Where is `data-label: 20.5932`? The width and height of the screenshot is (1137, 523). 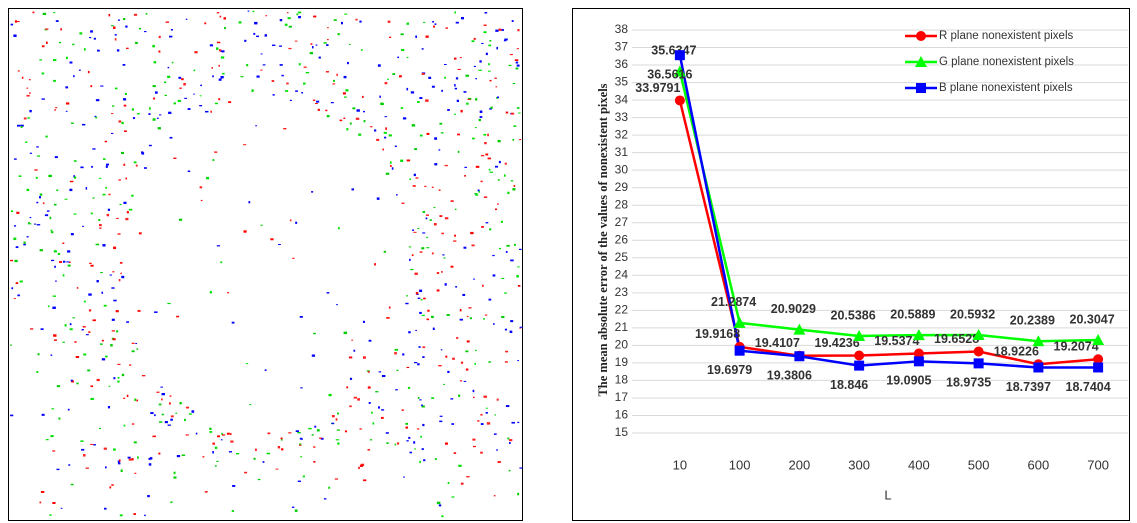
data-label: 20.5932 is located at coordinates (972, 314).